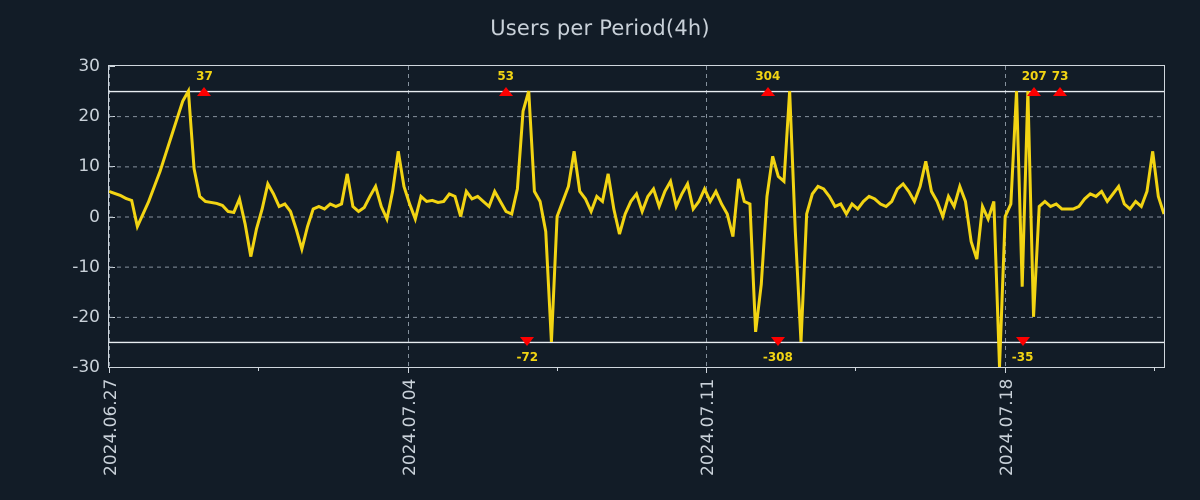 Image resolution: width=1200 pixels, height=500 pixels. I want to click on y-tick-label: 20, so click(89, 116).